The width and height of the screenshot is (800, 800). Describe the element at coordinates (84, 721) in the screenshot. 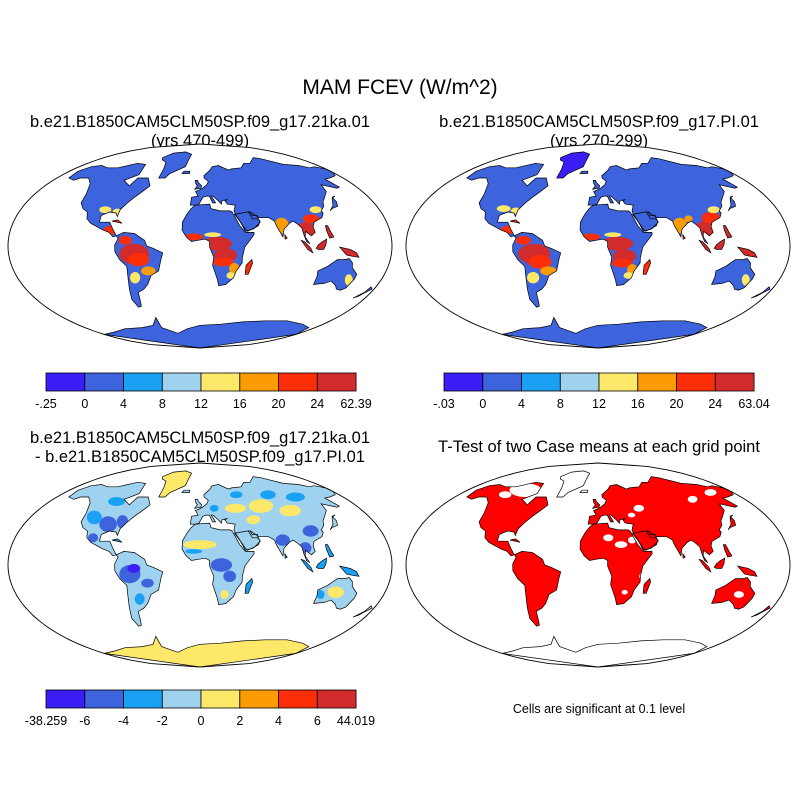

I see `colorbar-label: -6` at that location.